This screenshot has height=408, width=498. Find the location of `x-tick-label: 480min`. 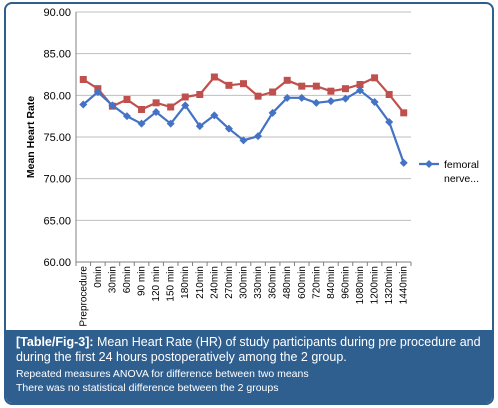

x-tick-label: 480min is located at coordinates (287, 282).